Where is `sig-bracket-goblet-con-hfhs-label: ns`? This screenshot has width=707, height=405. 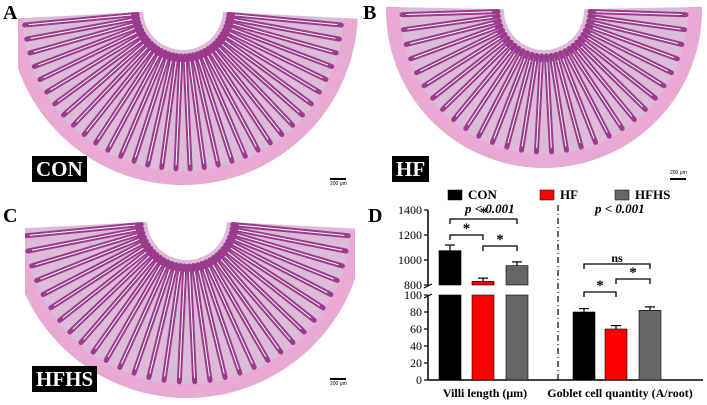
sig-bracket-goblet-con-hfhs-label: ns is located at coordinates (617, 258).